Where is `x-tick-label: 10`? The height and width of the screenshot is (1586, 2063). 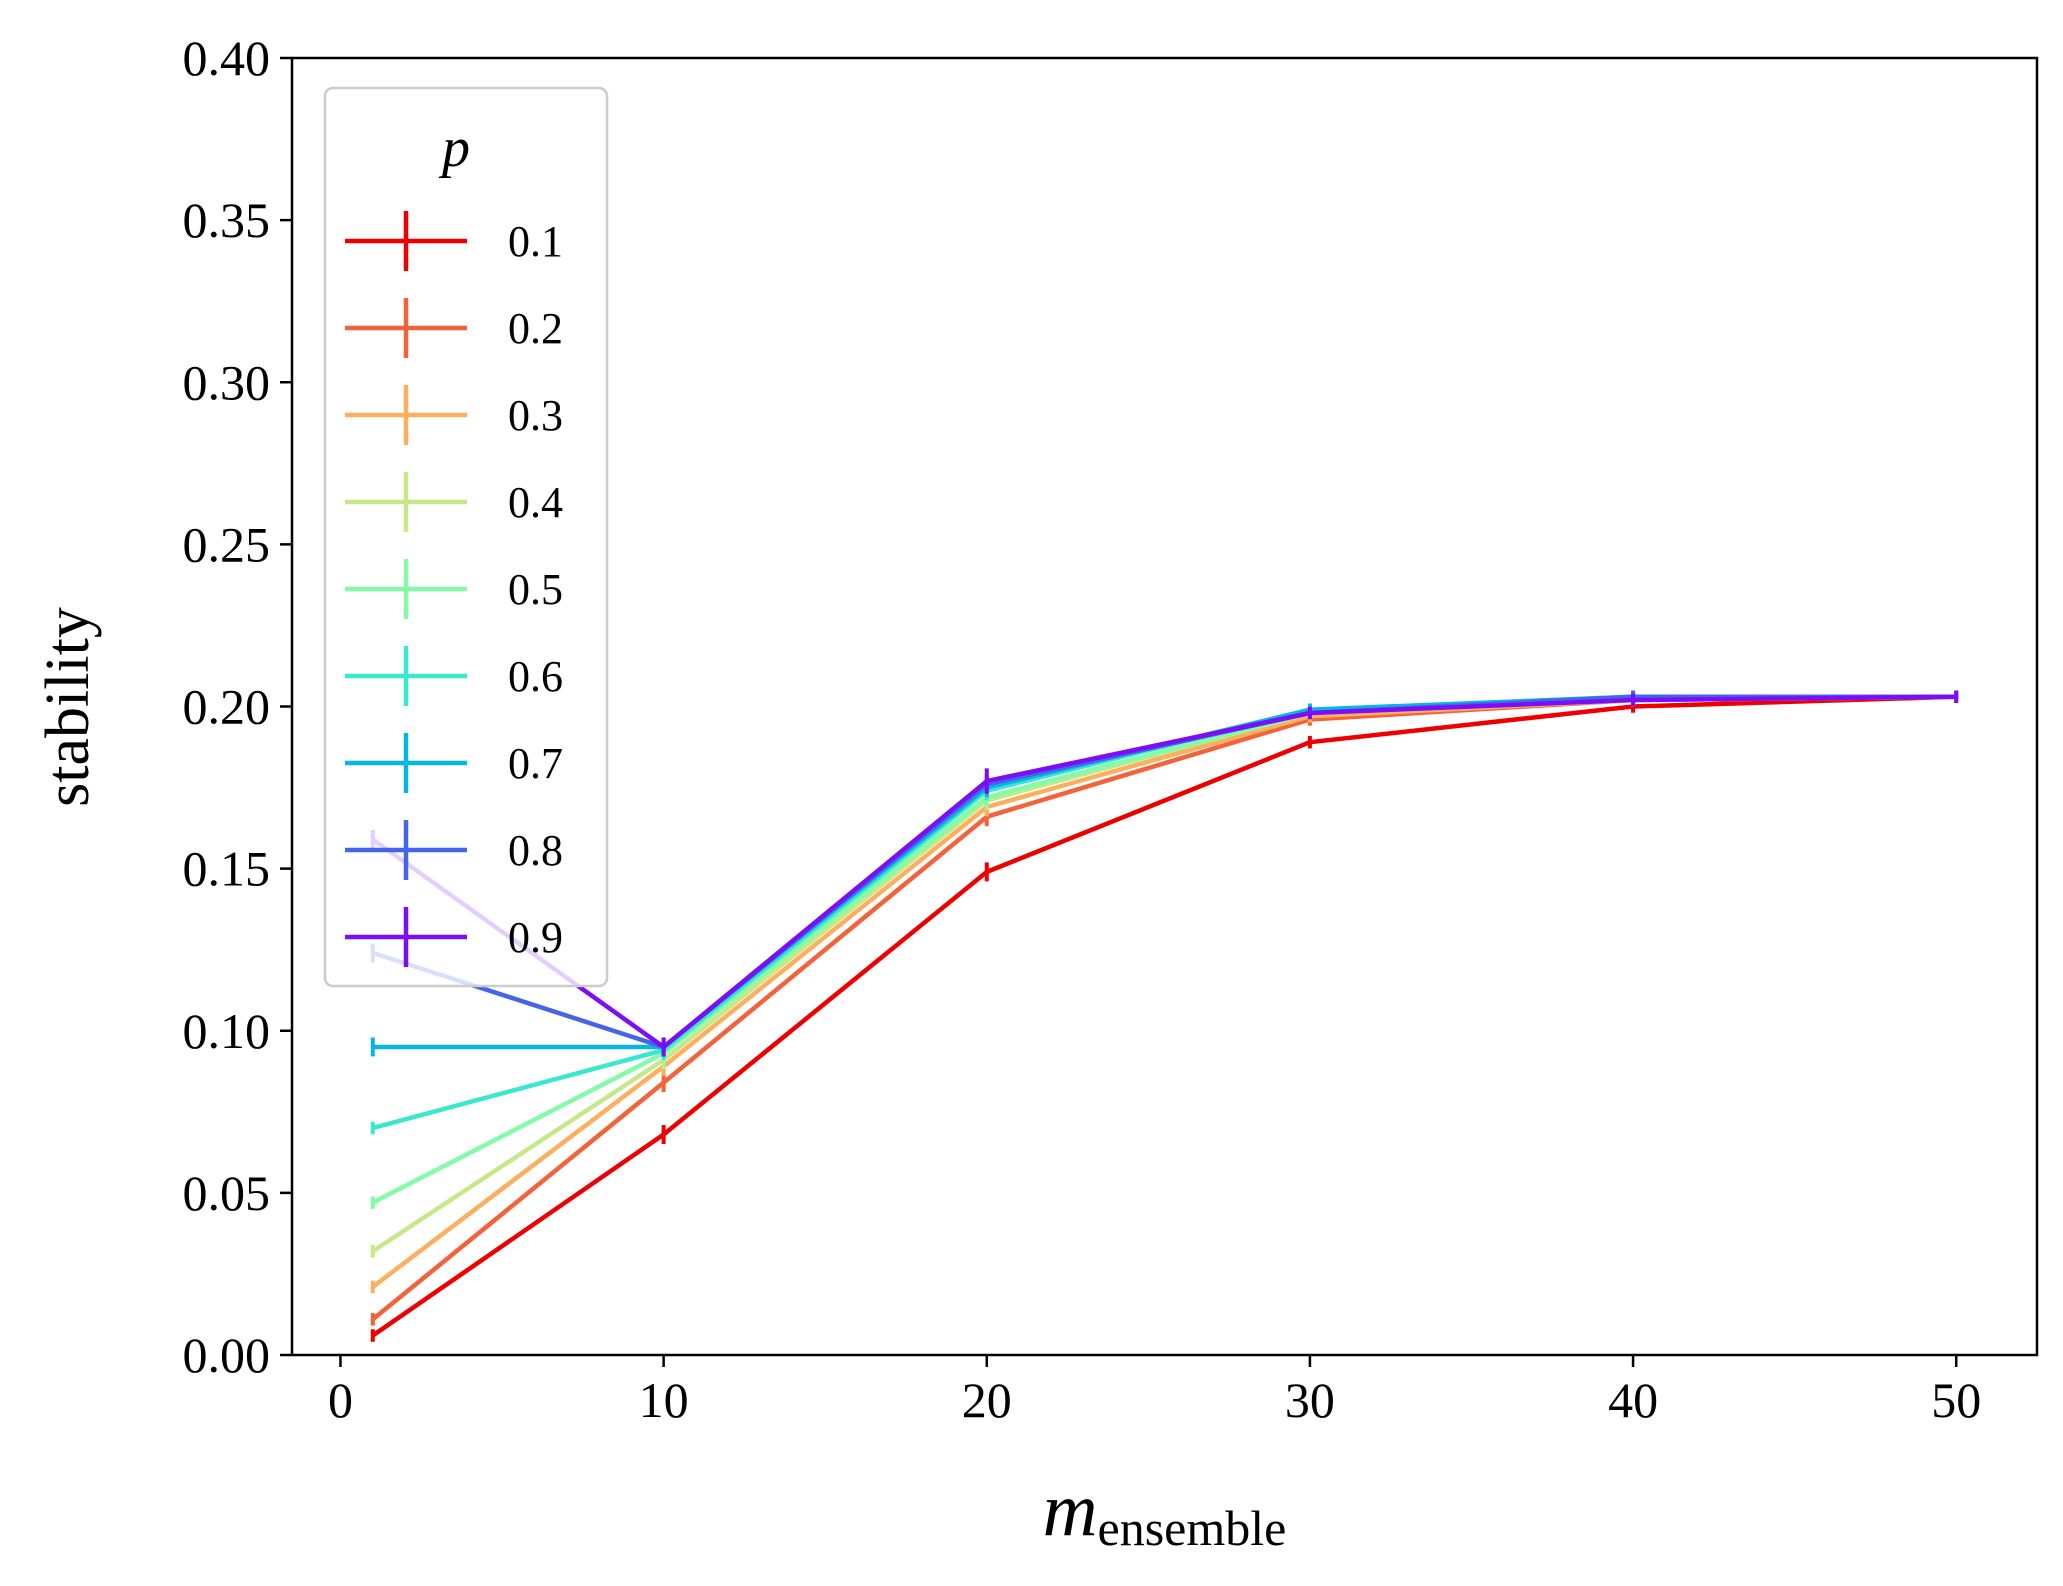
x-tick-label: 10 is located at coordinates (664, 1400).